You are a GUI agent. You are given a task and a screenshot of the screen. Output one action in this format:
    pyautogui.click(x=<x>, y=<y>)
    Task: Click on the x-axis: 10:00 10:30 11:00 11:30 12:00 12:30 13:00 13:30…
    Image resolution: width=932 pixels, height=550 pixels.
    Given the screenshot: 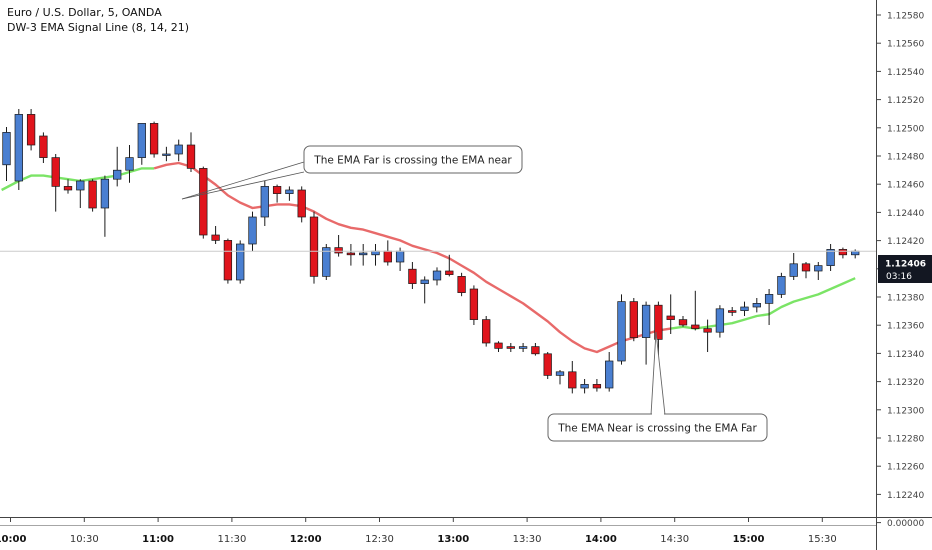 What is the action you would take?
    pyautogui.click(x=418, y=531)
    